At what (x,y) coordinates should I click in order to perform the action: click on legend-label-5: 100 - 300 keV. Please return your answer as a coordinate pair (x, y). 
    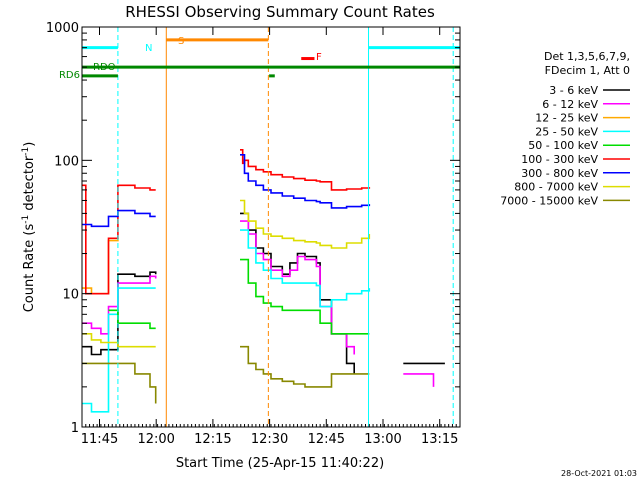
    Looking at the image, I should click on (559, 159).